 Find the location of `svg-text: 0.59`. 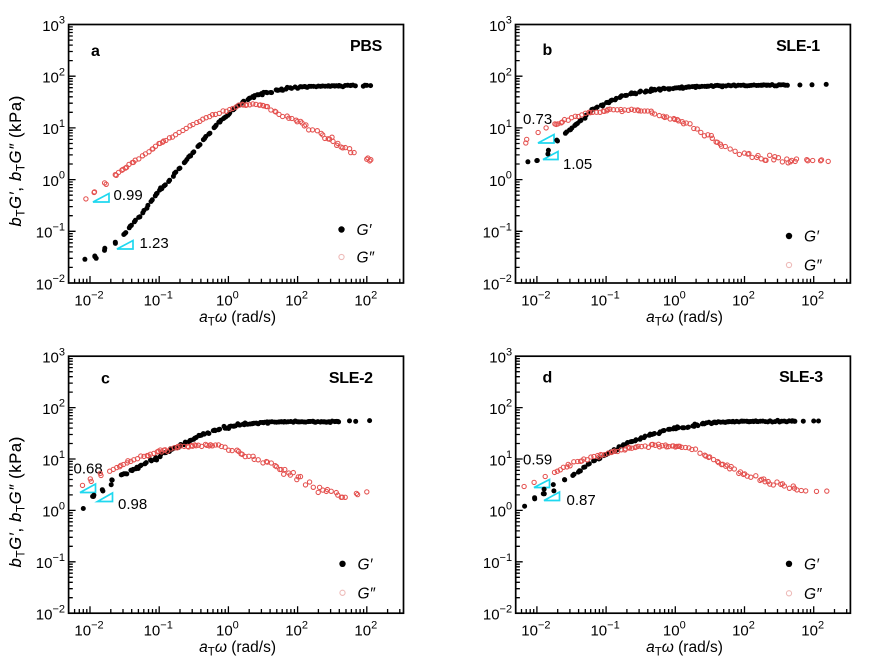

svg-text: 0.59 is located at coordinates (537, 460).